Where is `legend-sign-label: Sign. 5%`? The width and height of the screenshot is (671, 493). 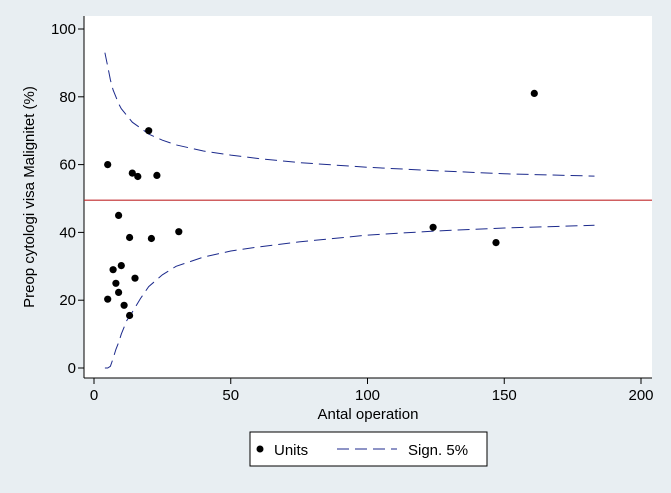 legend-sign-label: Sign. 5% is located at coordinates (438, 450).